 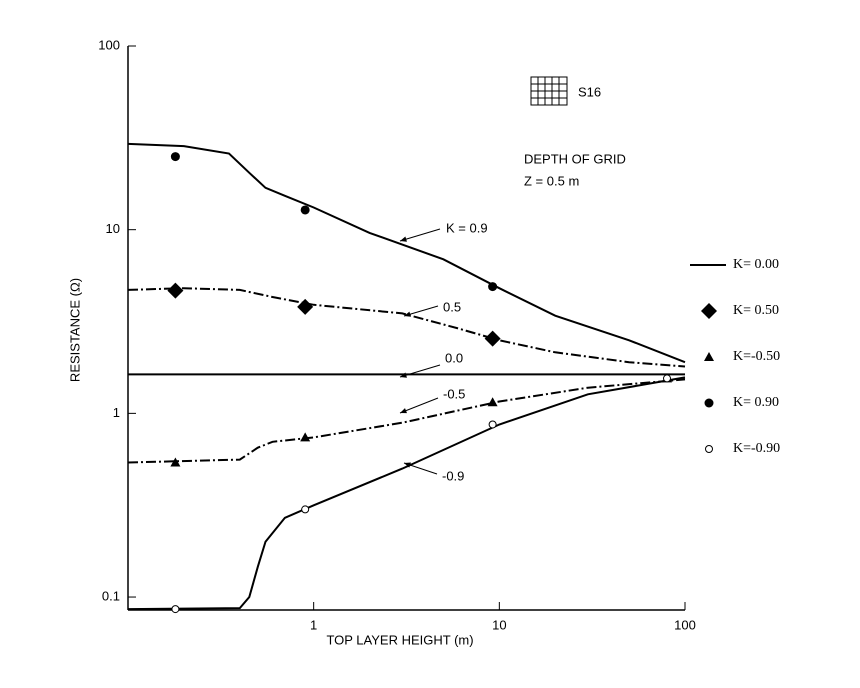 What do you see at coordinates (109, 44) in the screenshot?
I see `y-tick-label: 100` at bounding box center [109, 44].